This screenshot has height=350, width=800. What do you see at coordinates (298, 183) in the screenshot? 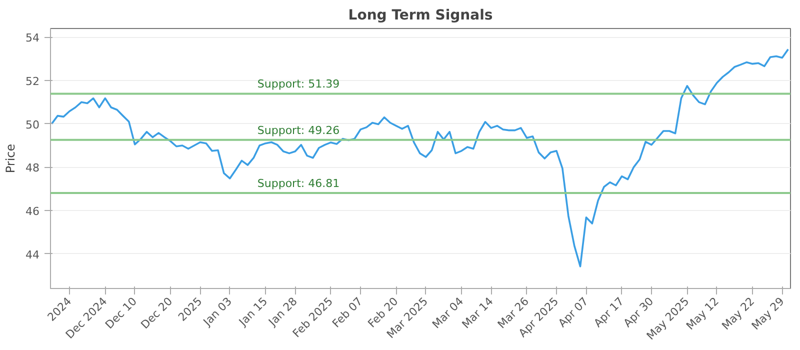
I see `ref-line-label: Support: 46.81` at bounding box center [298, 183].